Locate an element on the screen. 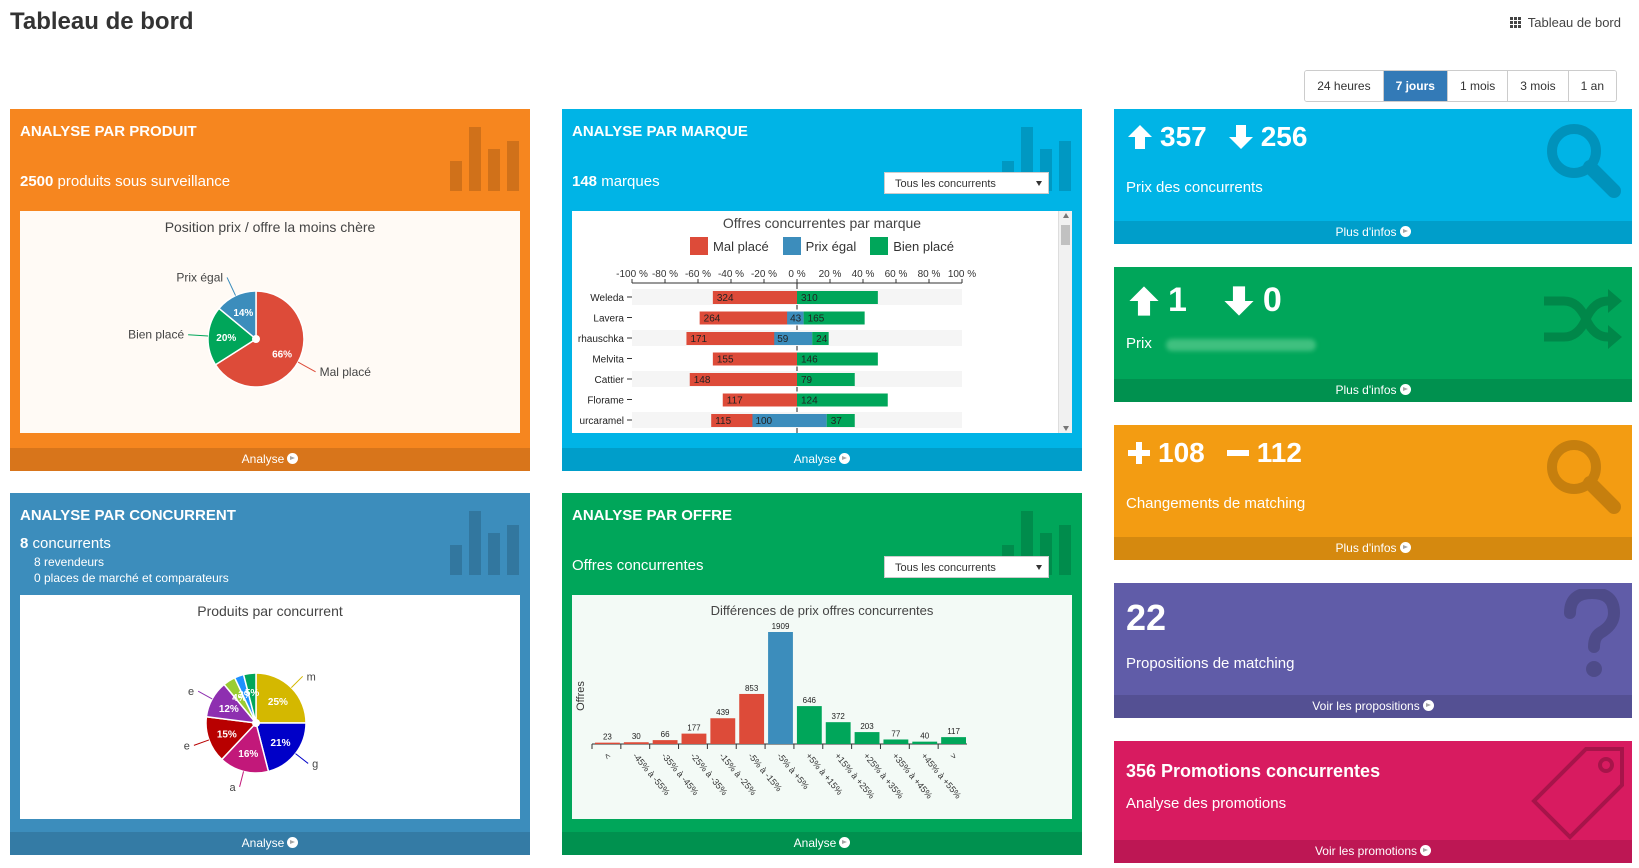 The image size is (1639, 868). pie-category-label: Prix égal is located at coordinates (199, 277).